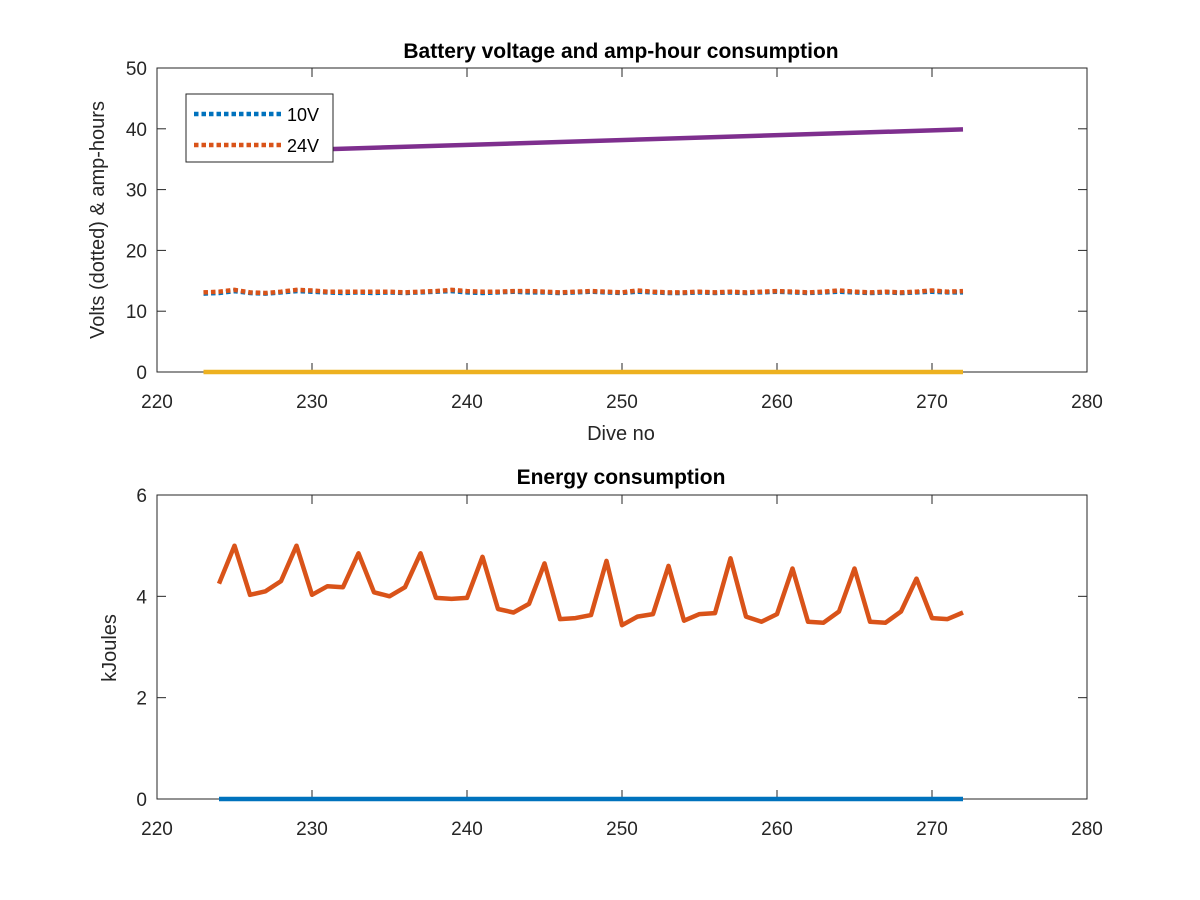 Image resolution: width=1200 pixels, height=900 pixels. What do you see at coordinates (141, 699) in the screenshot?
I see `y-tick-label: 2` at bounding box center [141, 699].